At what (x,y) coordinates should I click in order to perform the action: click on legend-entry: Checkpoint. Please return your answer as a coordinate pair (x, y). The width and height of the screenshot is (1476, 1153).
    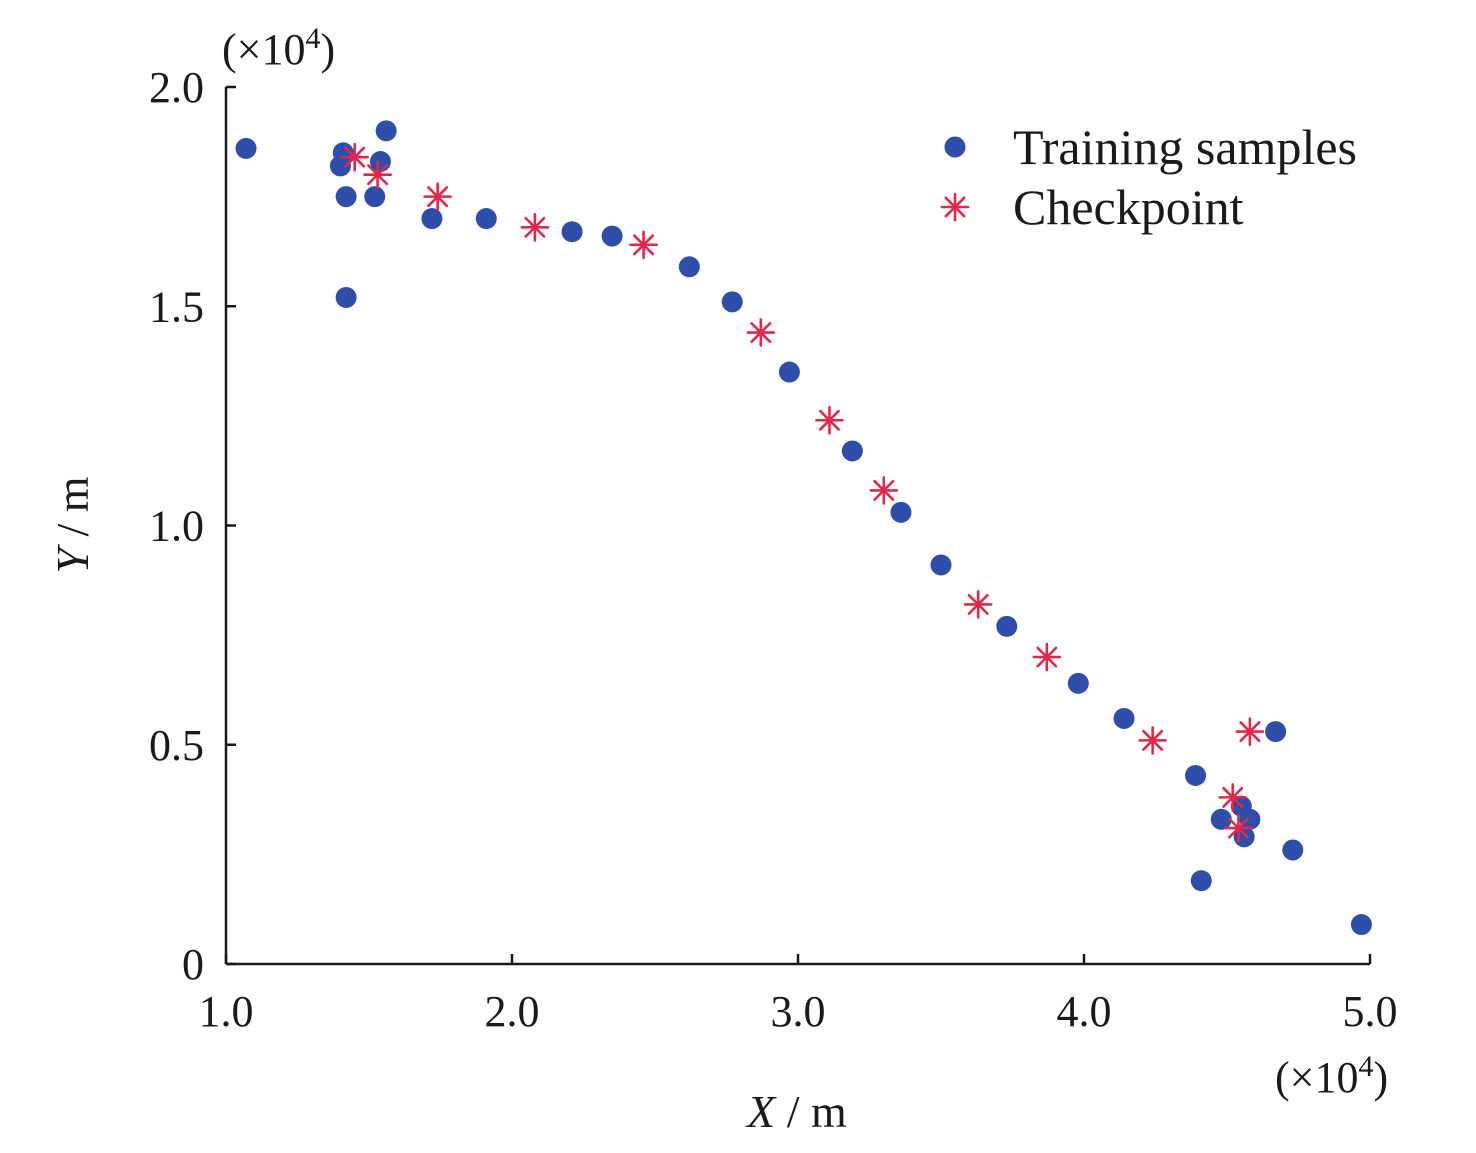
    Looking at the image, I should click on (1092, 207).